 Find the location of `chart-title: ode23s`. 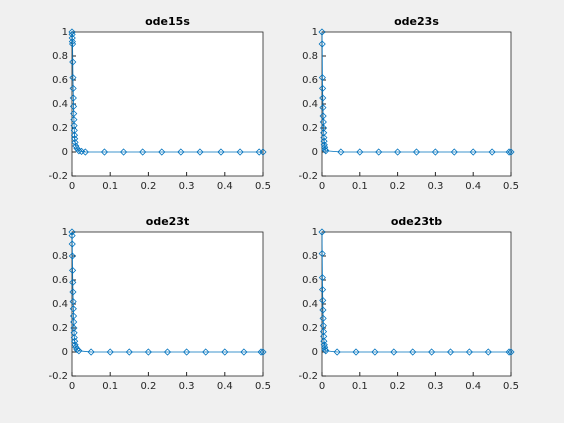

chart-title: ode23s is located at coordinates (416, 21).